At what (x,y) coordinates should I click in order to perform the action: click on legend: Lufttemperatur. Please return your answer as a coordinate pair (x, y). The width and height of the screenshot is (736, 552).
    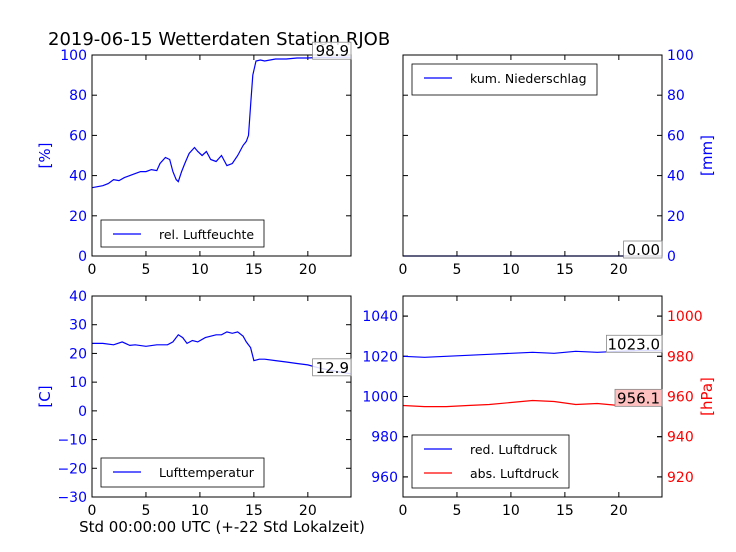
    Looking at the image, I should click on (182, 472).